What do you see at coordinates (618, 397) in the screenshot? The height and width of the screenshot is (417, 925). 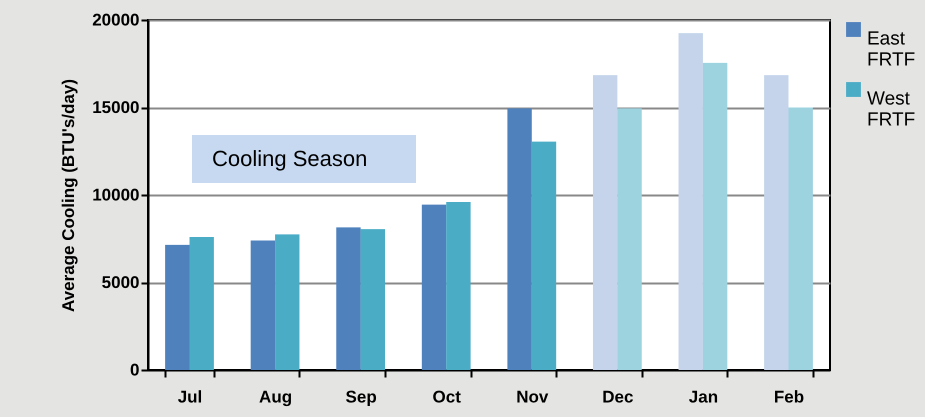 I see `x-tick-label: Dec` at bounding box center [618, 397].